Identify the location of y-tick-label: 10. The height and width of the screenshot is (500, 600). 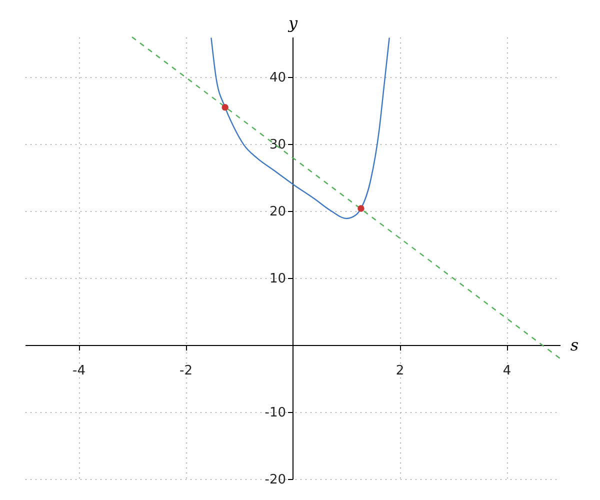
(277, 279).